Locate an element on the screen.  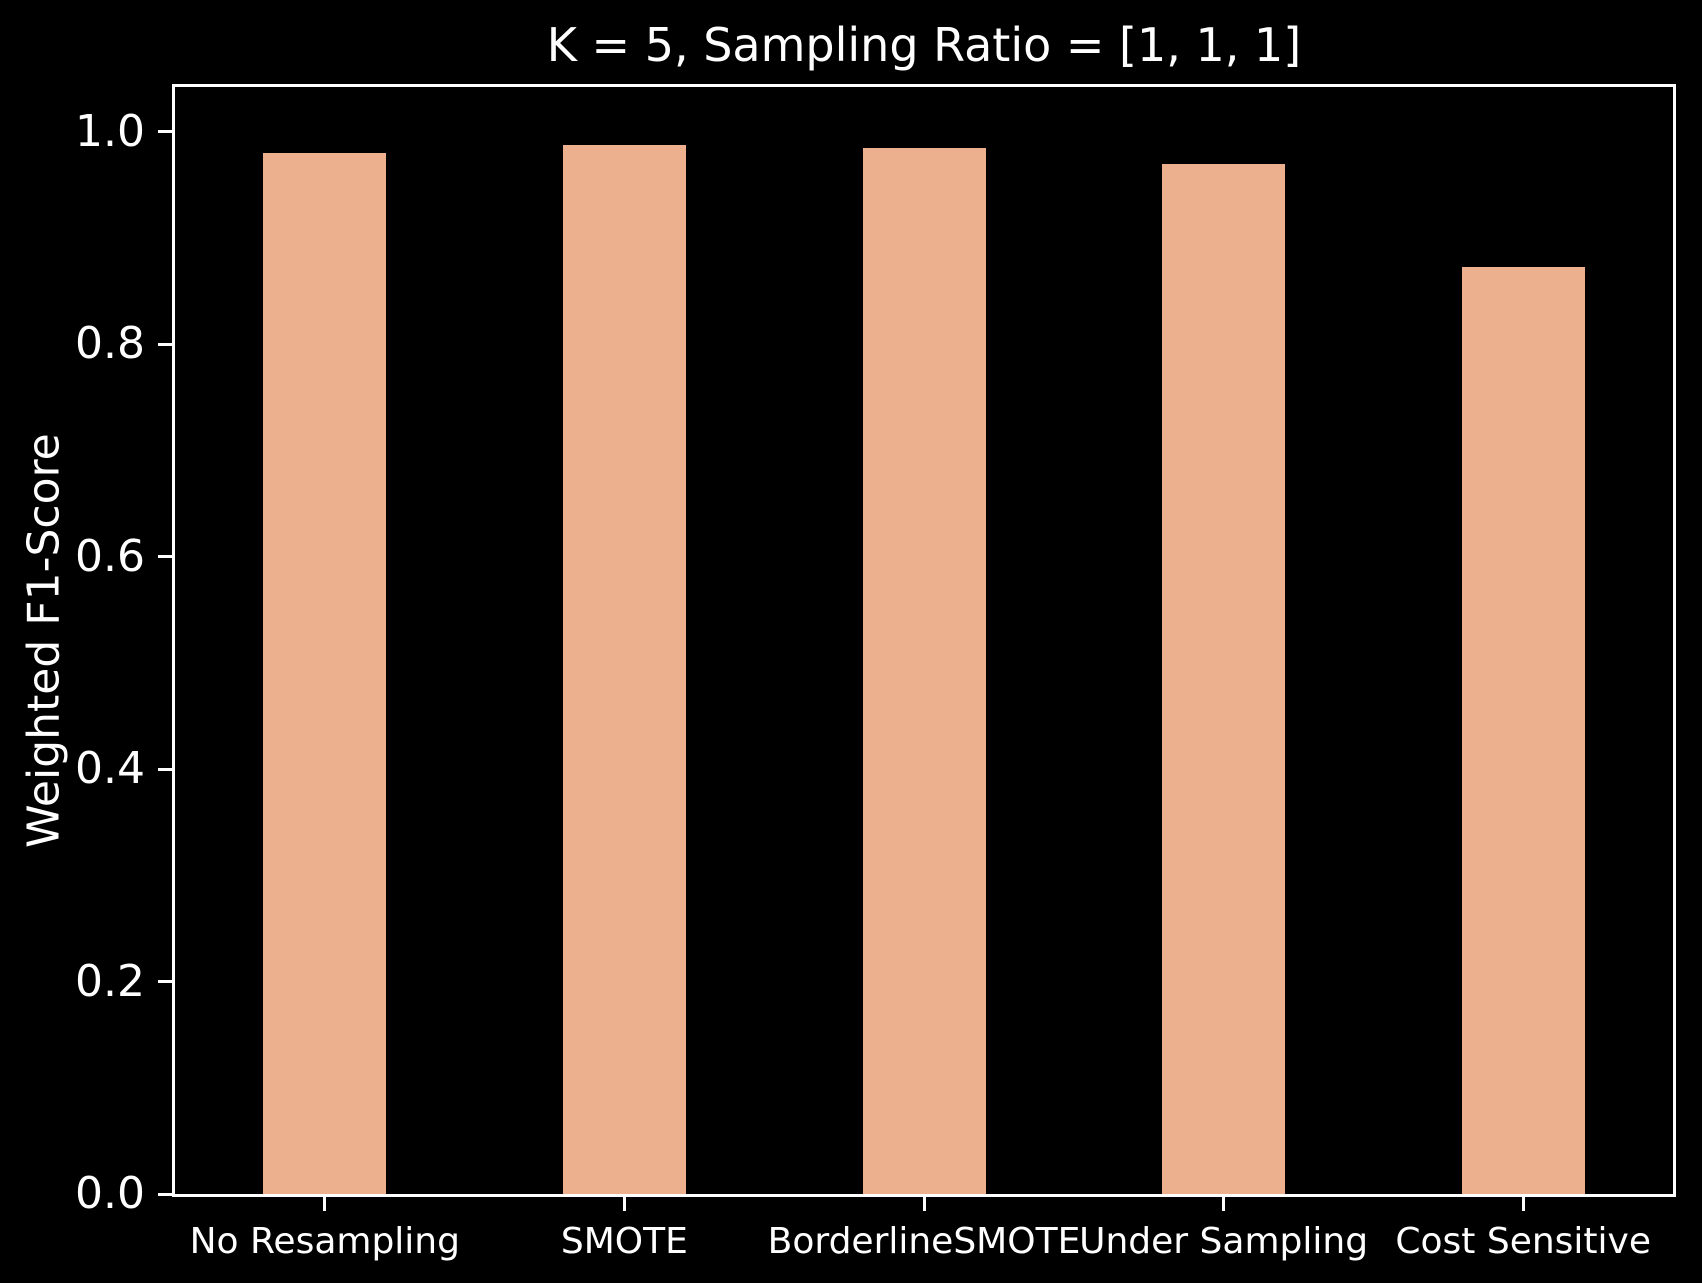
chart-title: K = 5, Sampling Ratio = [1, 1, 1] is located at coordinates (924, 45).